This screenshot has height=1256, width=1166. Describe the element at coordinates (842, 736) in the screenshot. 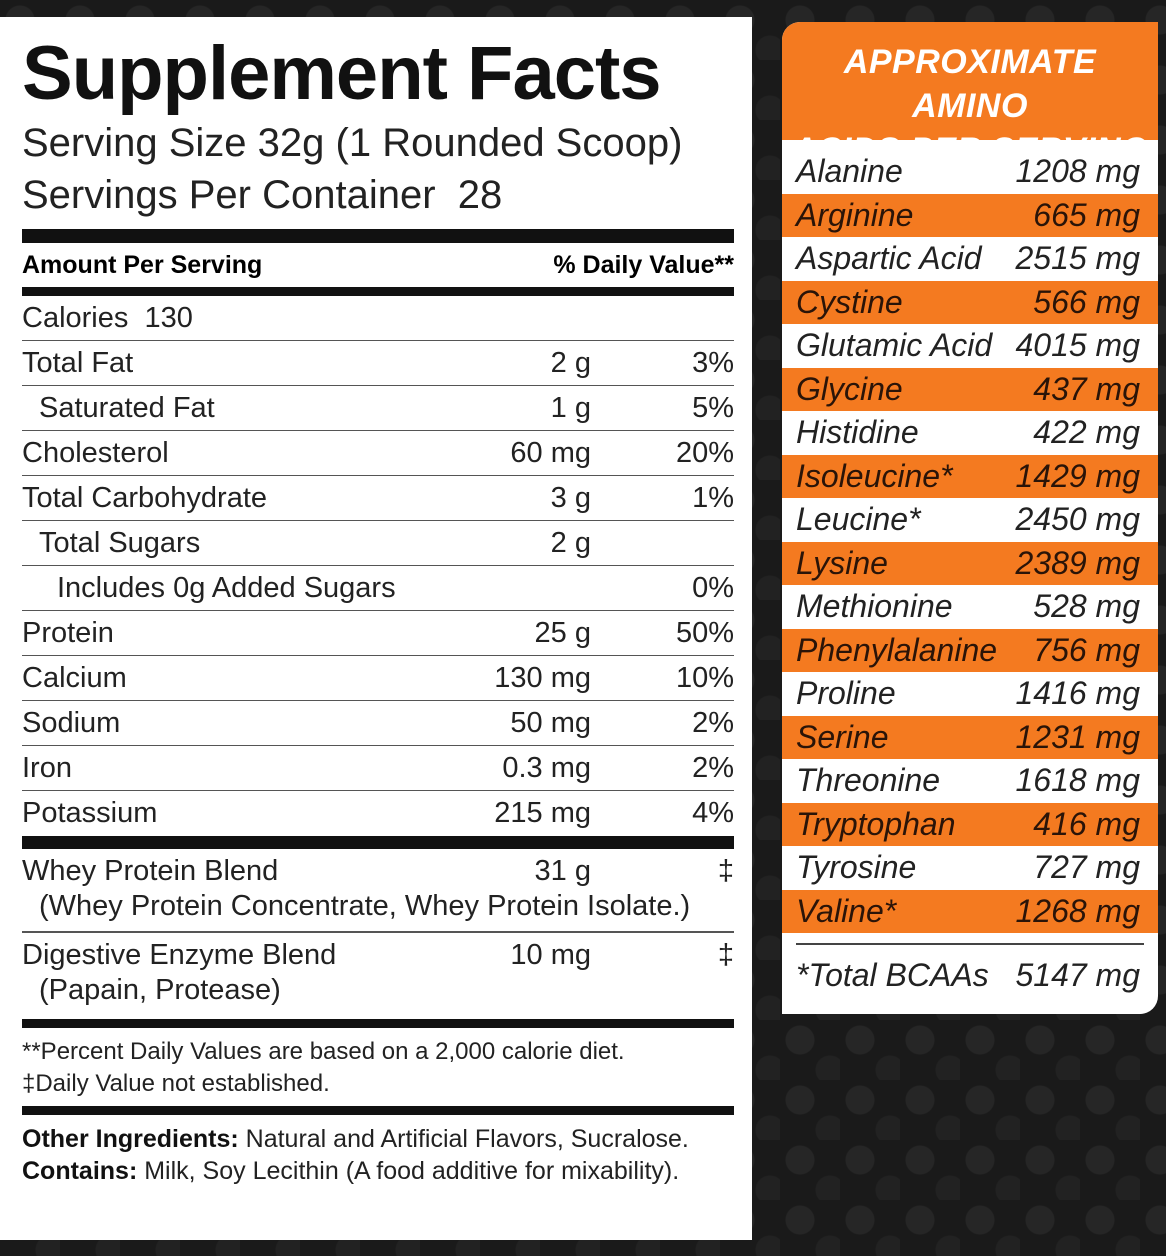

I see `amino-name: Serine` at that location.